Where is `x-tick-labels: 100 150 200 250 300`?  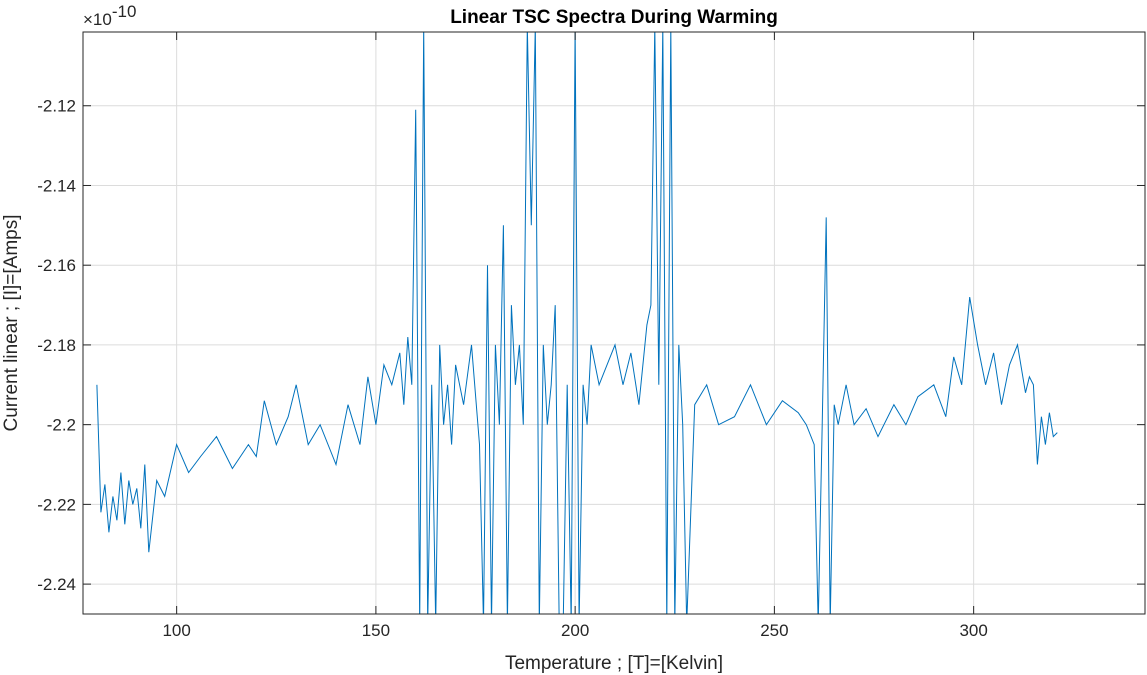 x-tick-labels: 100 150 200 250 300 is located at coordinates (574, 630).